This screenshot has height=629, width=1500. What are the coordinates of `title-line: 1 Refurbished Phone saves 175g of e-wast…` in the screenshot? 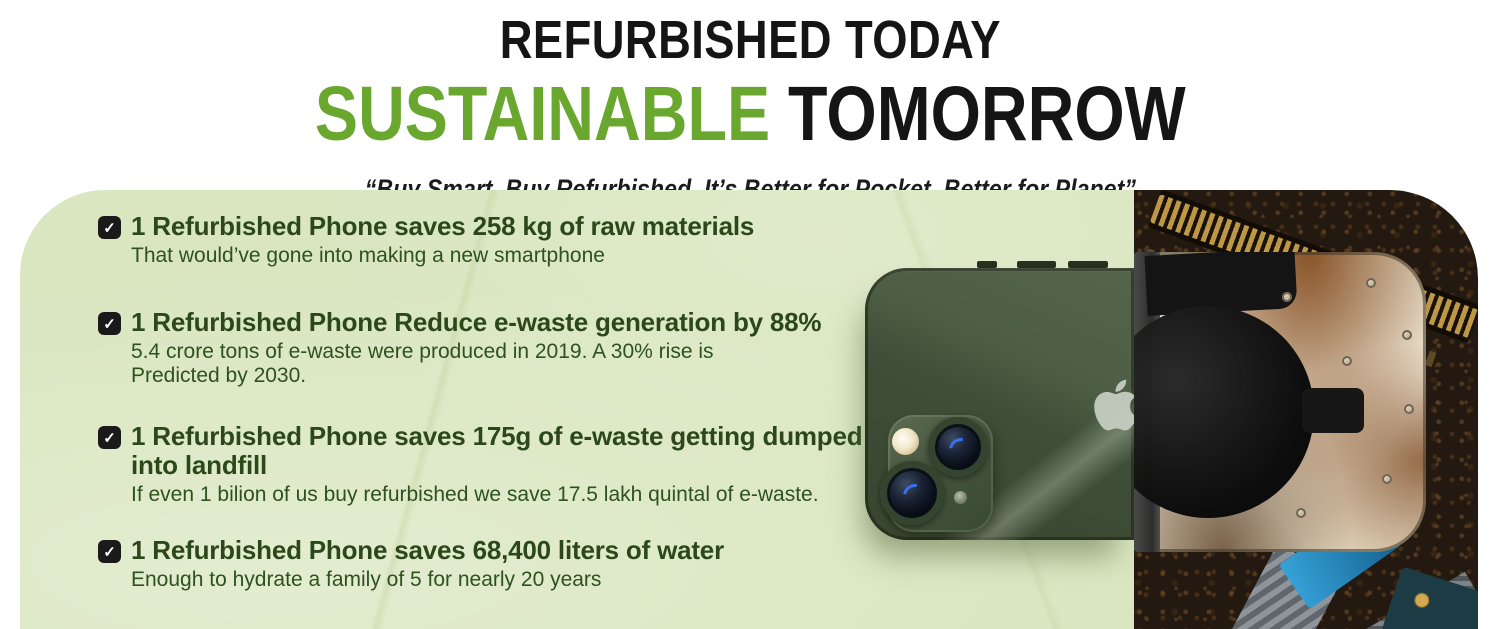 It's located at (497, 436).